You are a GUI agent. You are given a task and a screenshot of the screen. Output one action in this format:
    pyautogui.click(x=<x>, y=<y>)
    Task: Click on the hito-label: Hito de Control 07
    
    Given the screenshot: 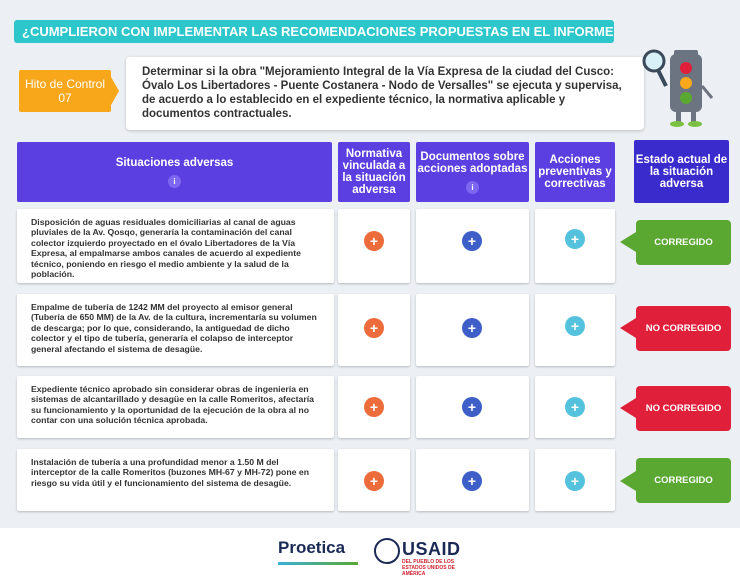 What is the action you would take?
    pyautogui.click(x=65, y=91)
    